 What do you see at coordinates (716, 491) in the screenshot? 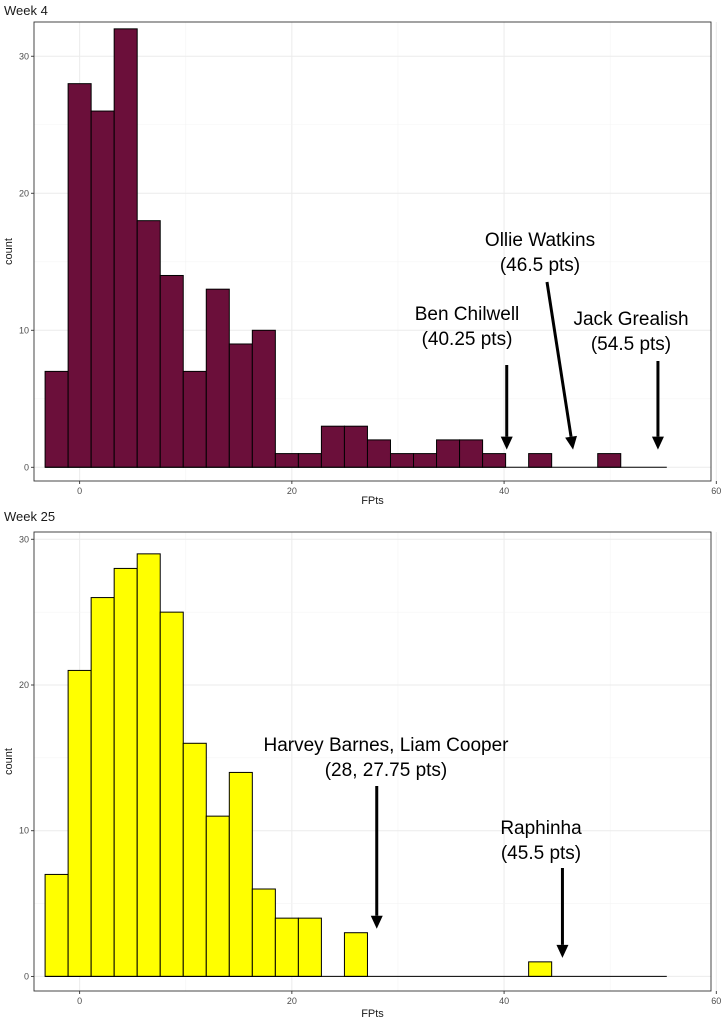
I see `panel-1-x-tick-label-60: 60` at bounding box center [716, 491].